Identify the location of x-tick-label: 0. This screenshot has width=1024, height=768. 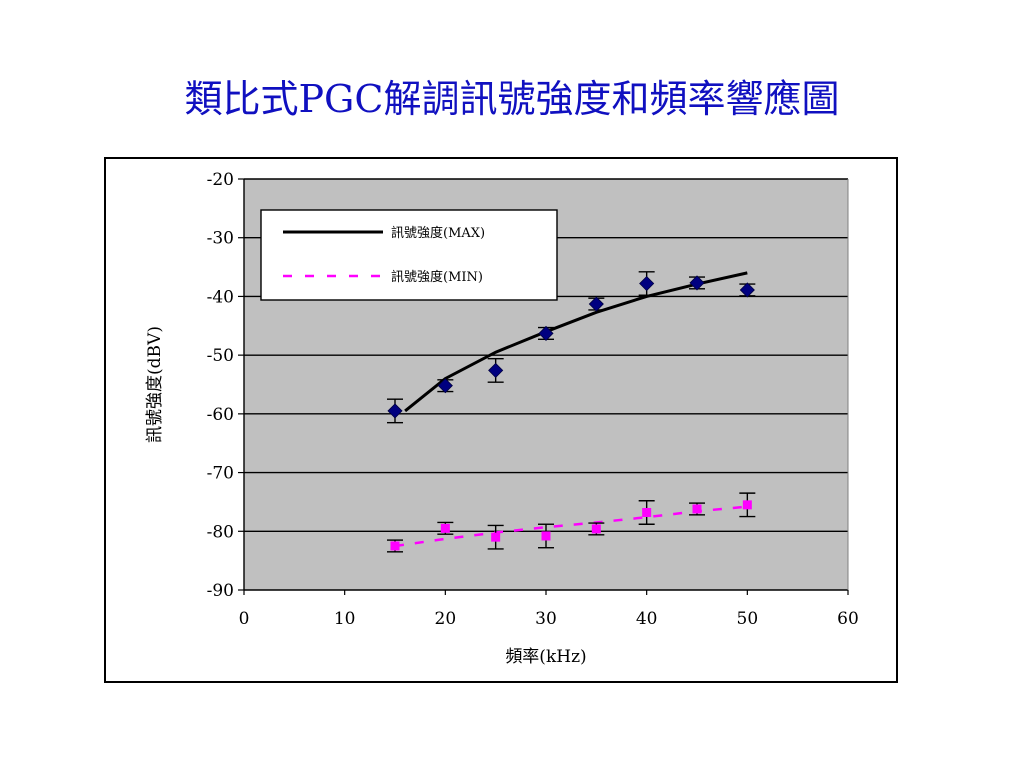
(244, 619).